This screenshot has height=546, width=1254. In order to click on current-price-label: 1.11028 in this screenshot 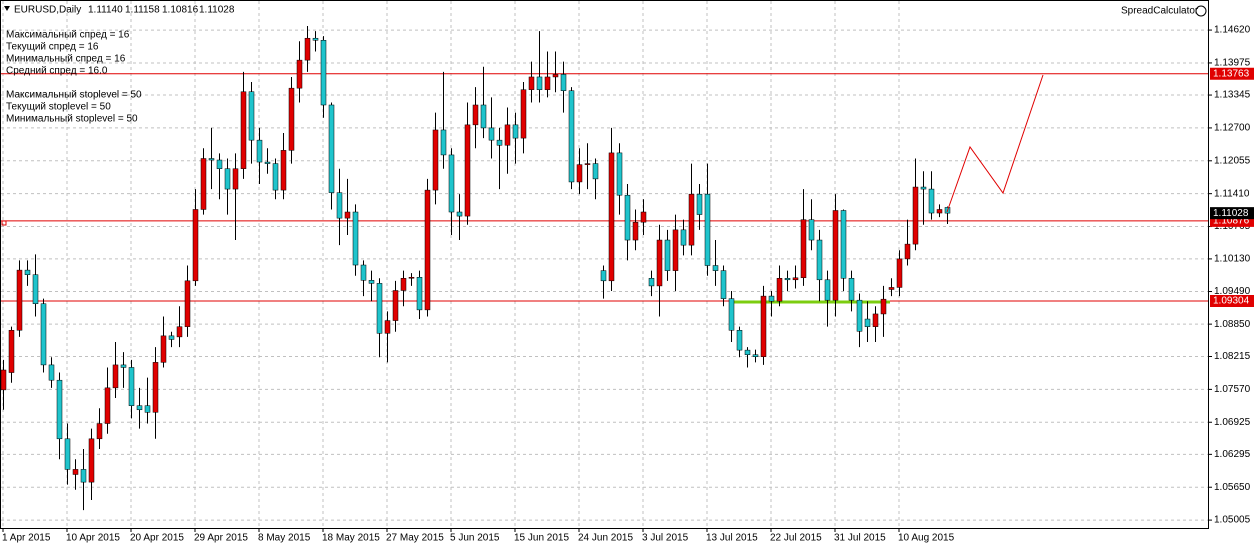, I will do `click(1231, 213)`.